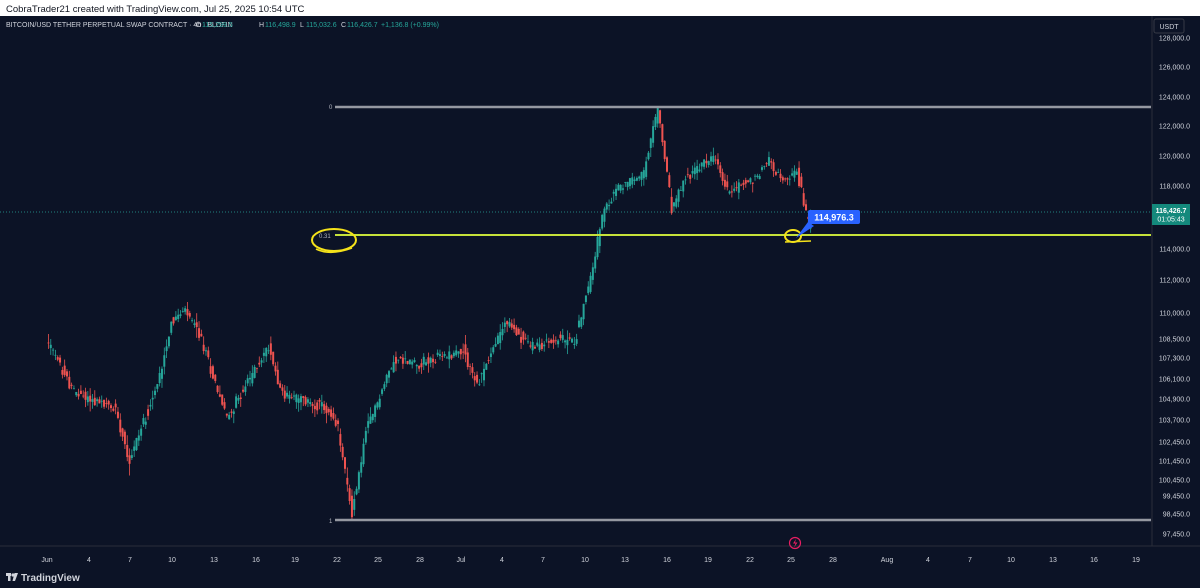  I want to click on y-axis-label: 108,500.0, so click(1174, 340).